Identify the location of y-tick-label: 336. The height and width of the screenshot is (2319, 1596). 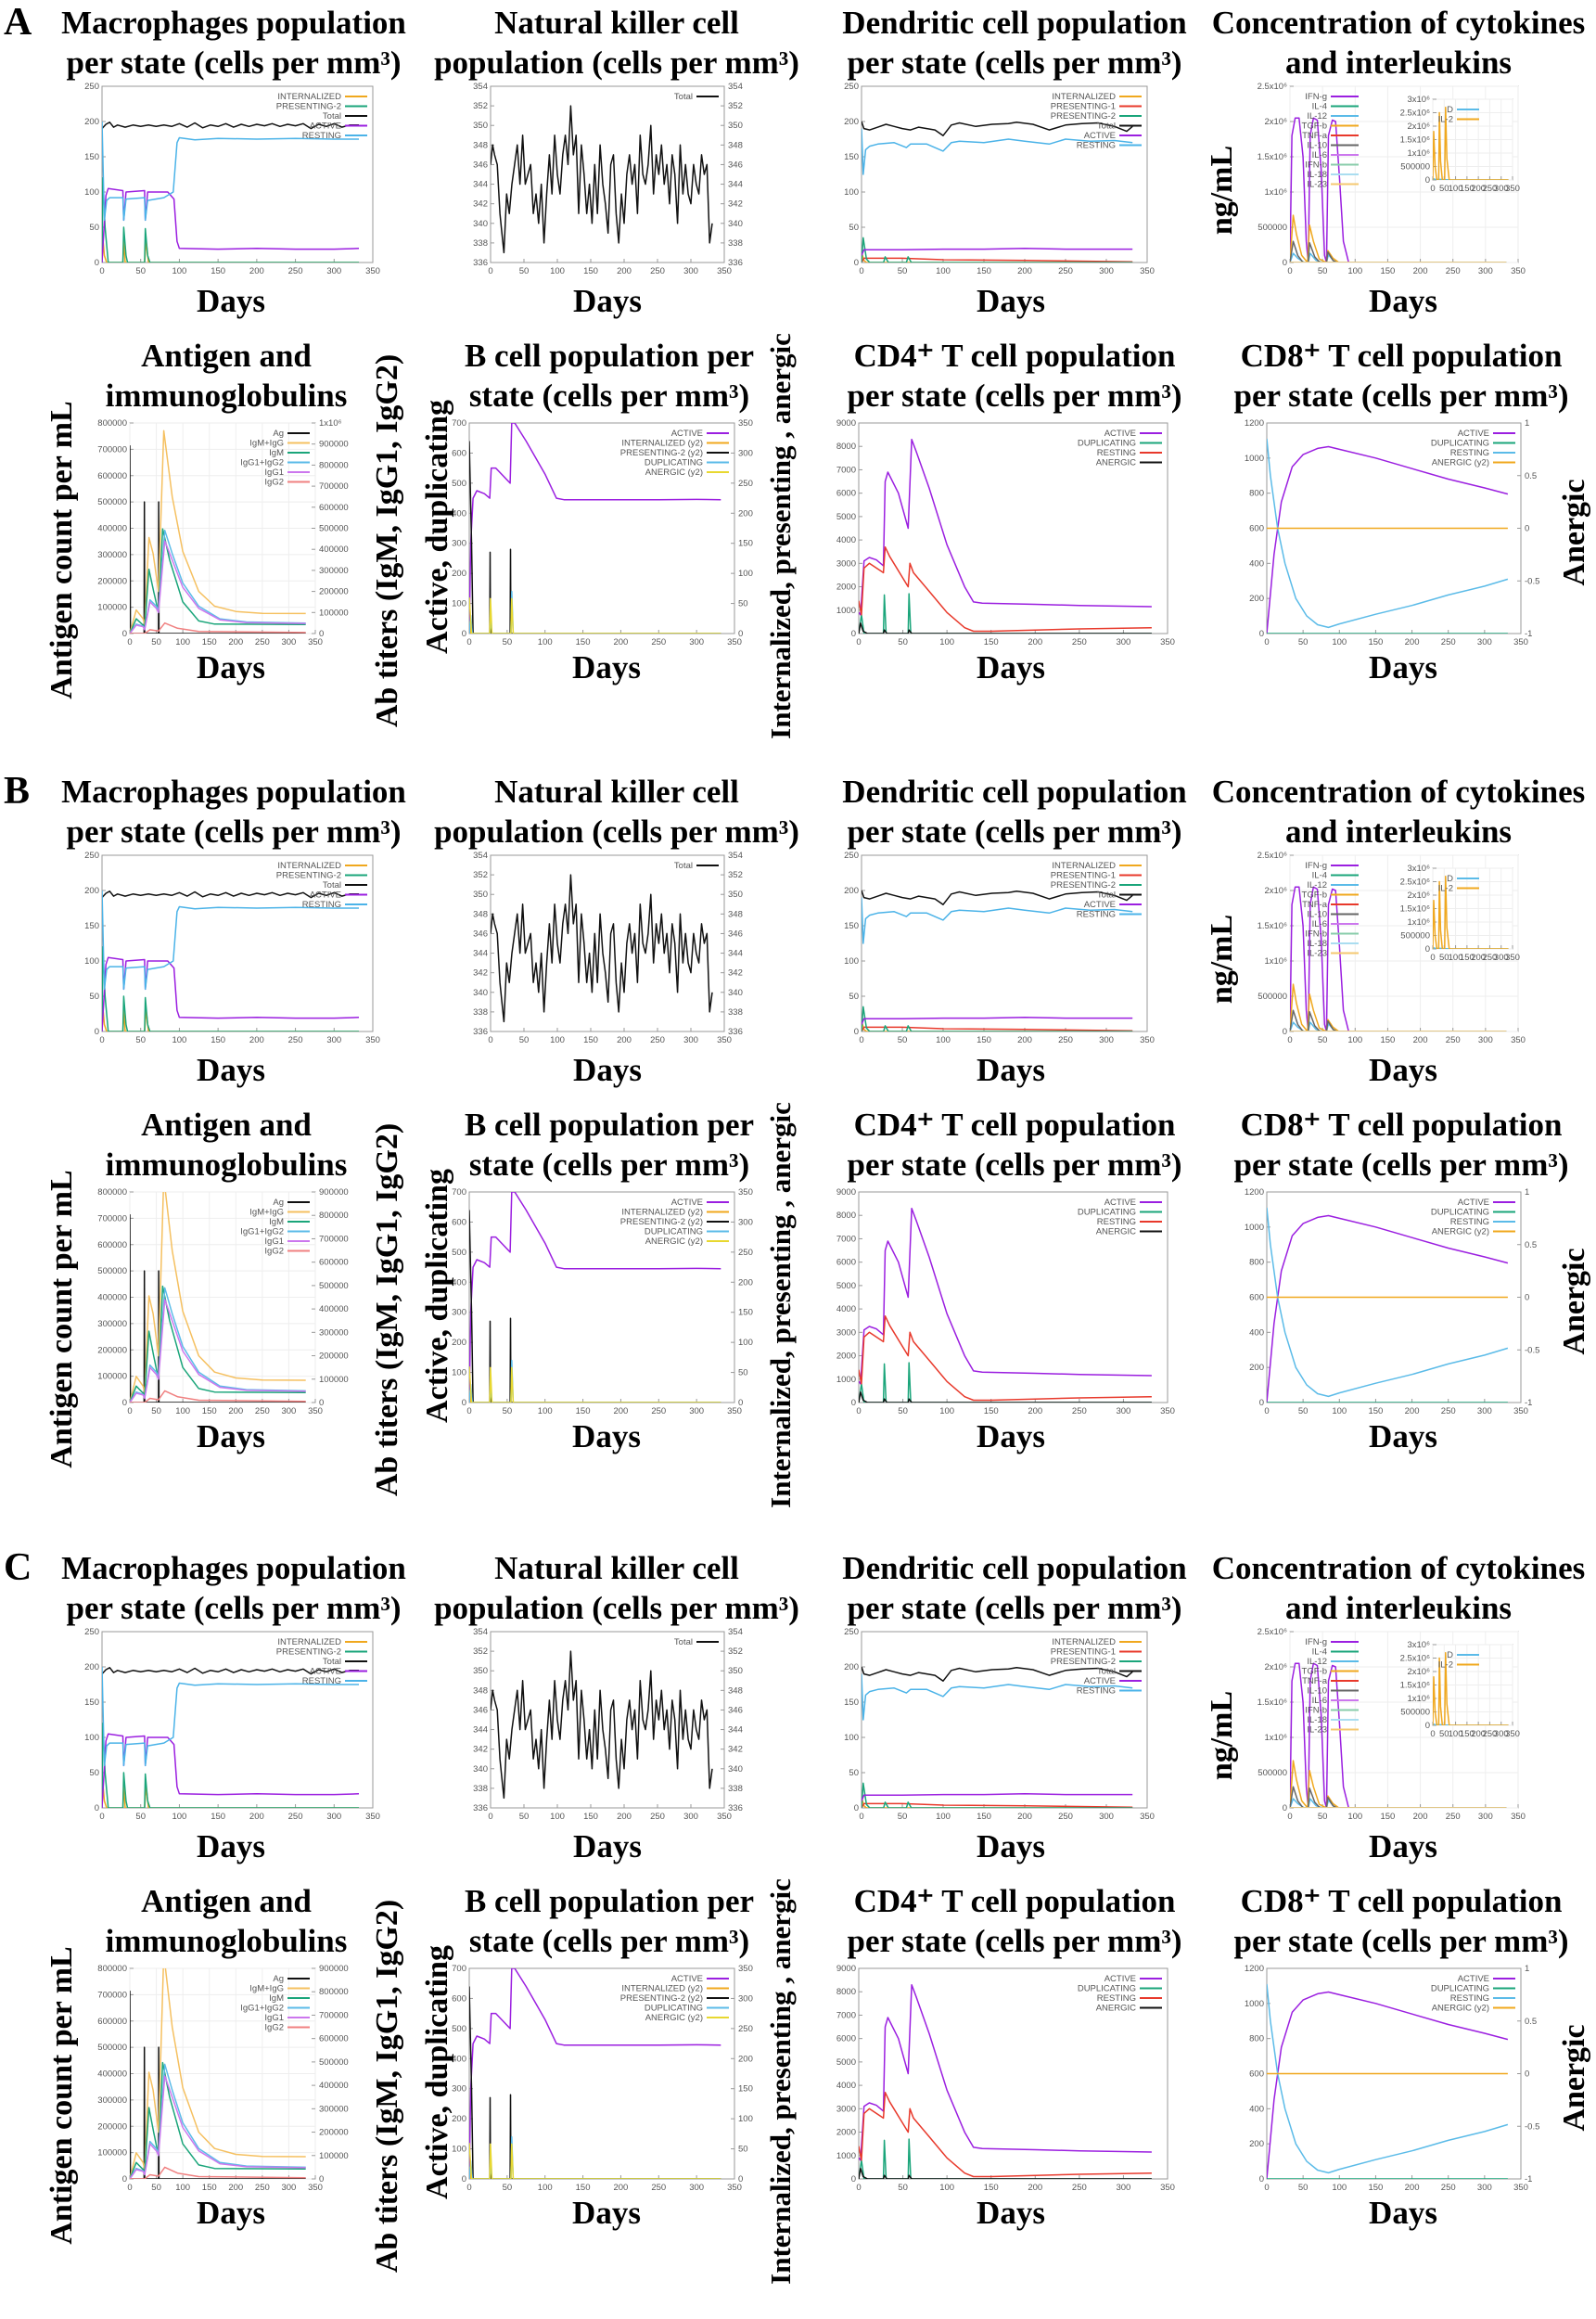
(480, 263).